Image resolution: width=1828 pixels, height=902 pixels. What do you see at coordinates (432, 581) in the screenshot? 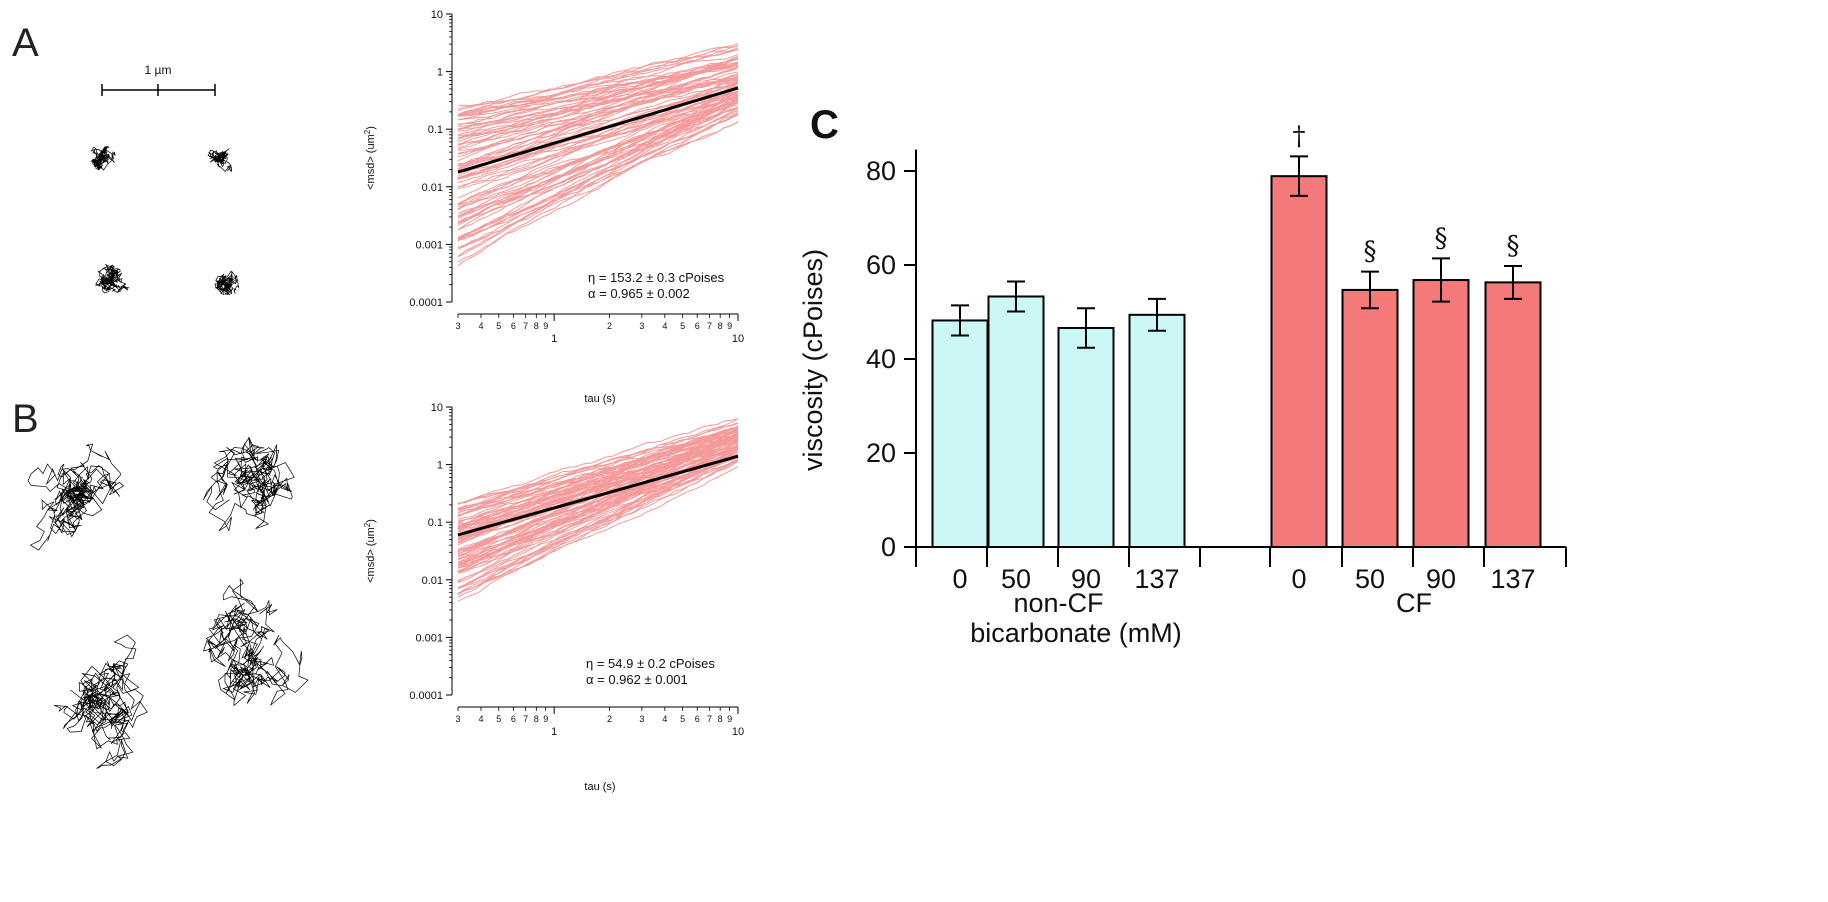
I see `y-tick-label: 0.01` at bounding box center [432, 581].